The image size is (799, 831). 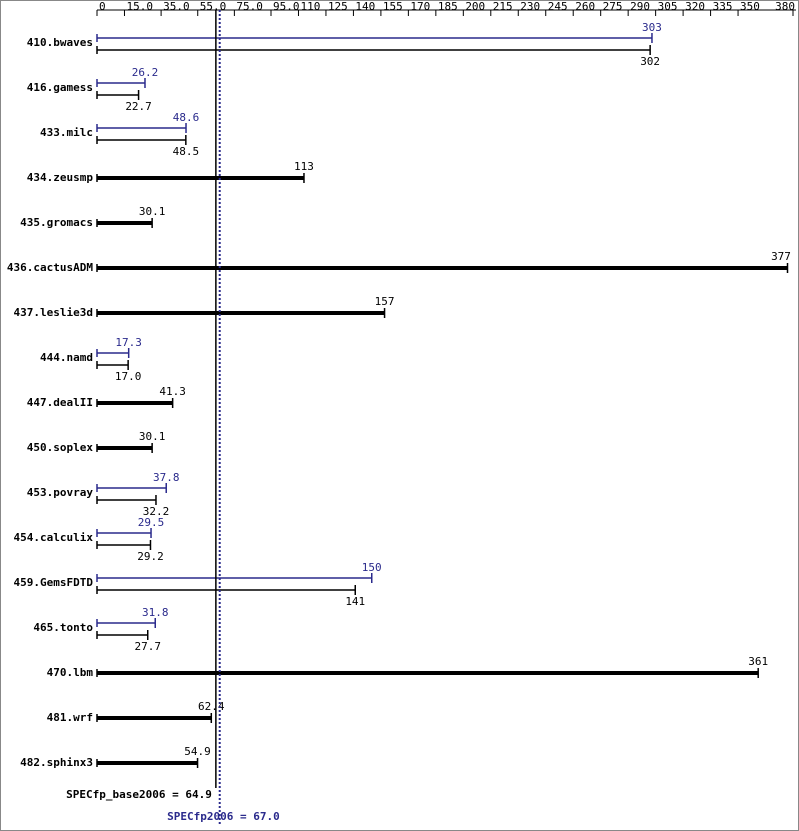 What do you see at coordinates (585, 6) in the screenshot?
I see `x-tick-label: 260` at bounding box center [585, 6].